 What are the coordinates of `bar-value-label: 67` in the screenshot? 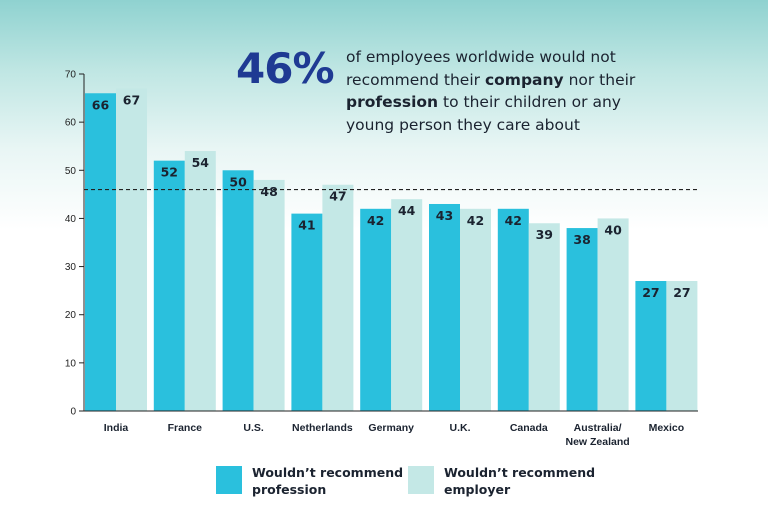 It's located at (131, 99).